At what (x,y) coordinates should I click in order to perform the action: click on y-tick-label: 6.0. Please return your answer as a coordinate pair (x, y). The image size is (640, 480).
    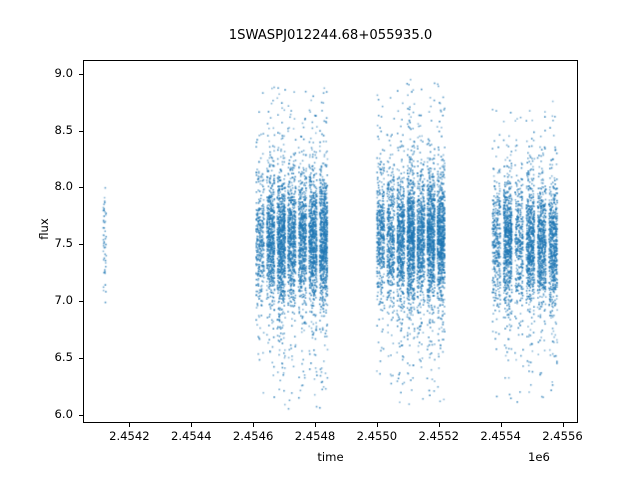
    Looking at the image, I should click on (63, 414).